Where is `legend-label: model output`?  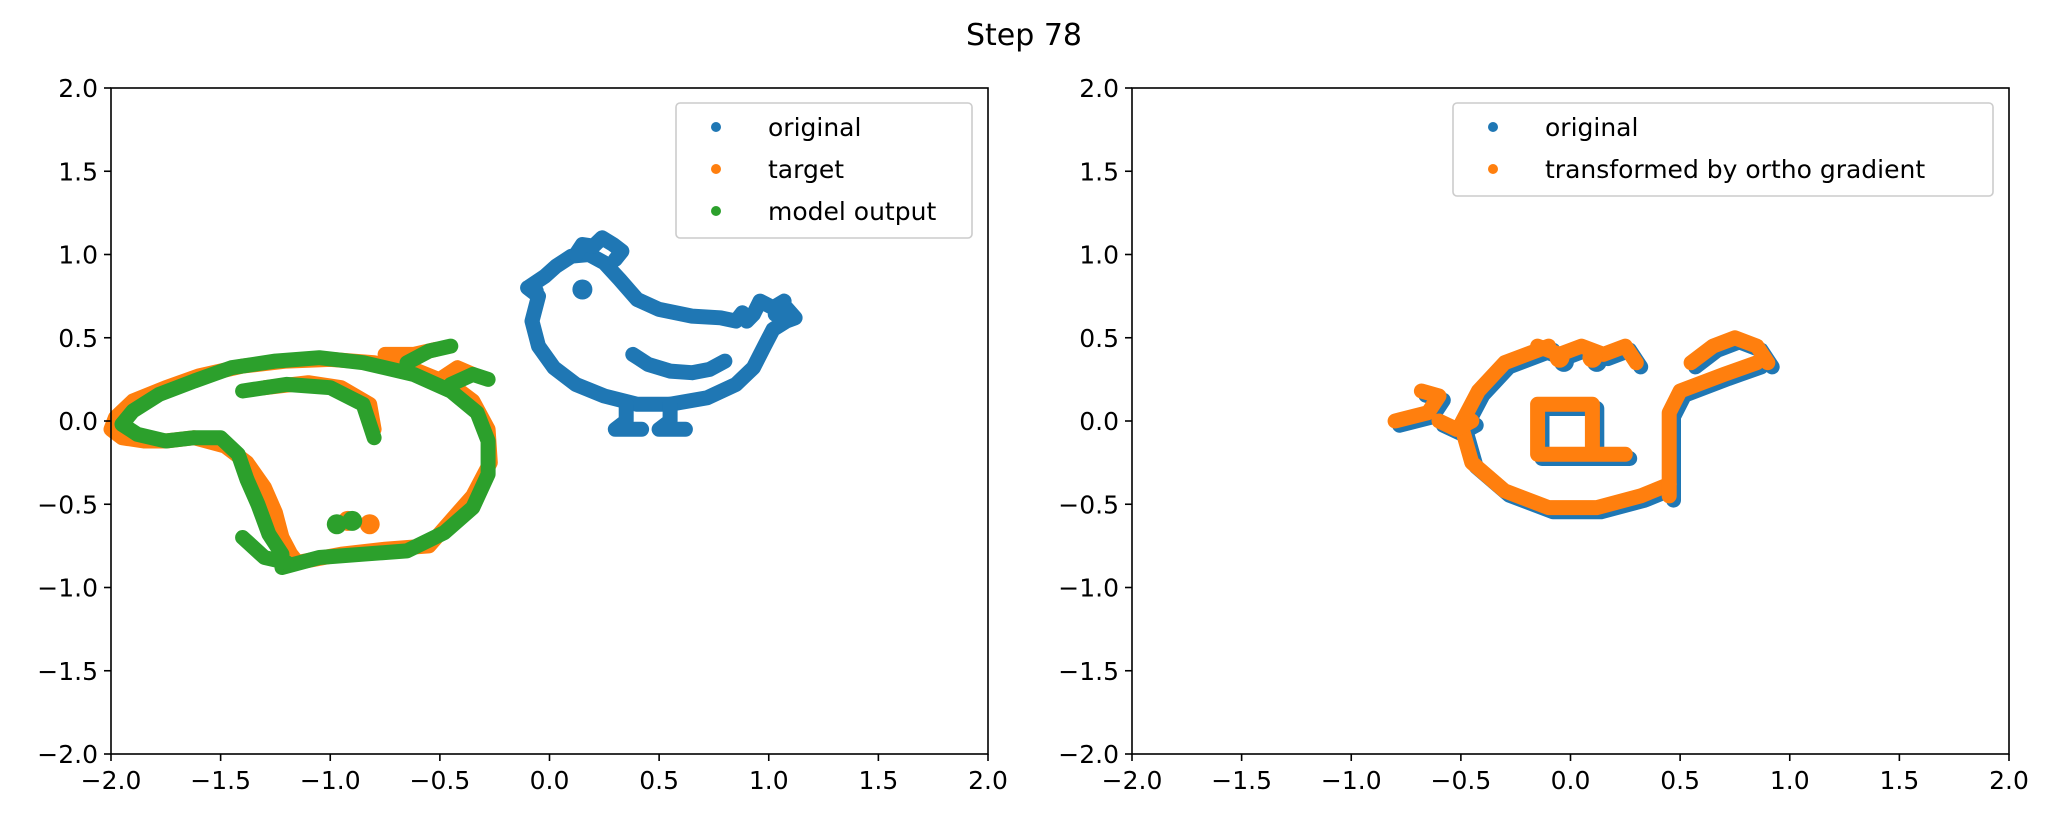
legend-label: model output is located at coordinates (852, 211).